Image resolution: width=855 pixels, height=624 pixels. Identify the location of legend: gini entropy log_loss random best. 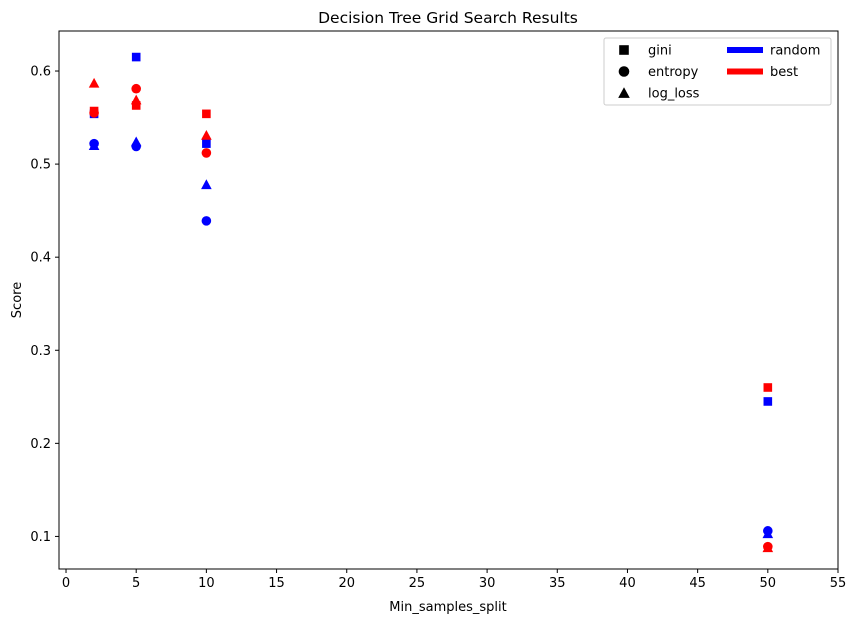
(717, 71).